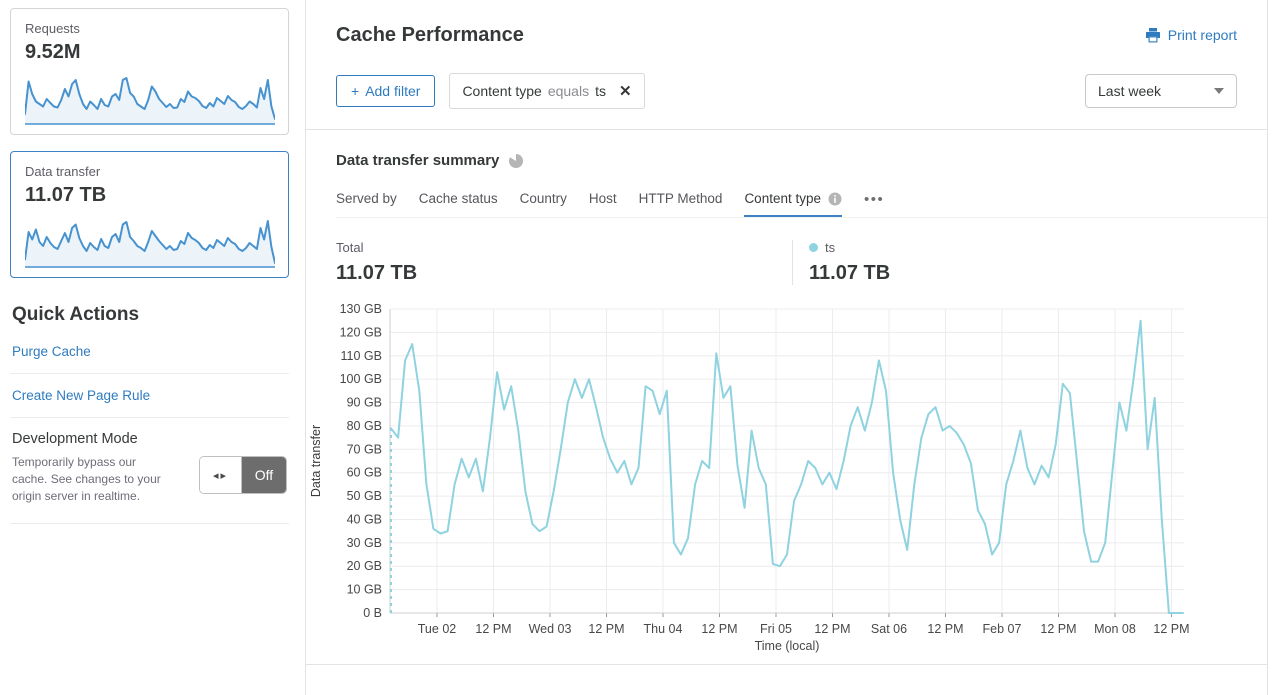 The height and width of the screenshot is (695, 1285). I want to click on svg-text: 70 GB, so click(364, 449).